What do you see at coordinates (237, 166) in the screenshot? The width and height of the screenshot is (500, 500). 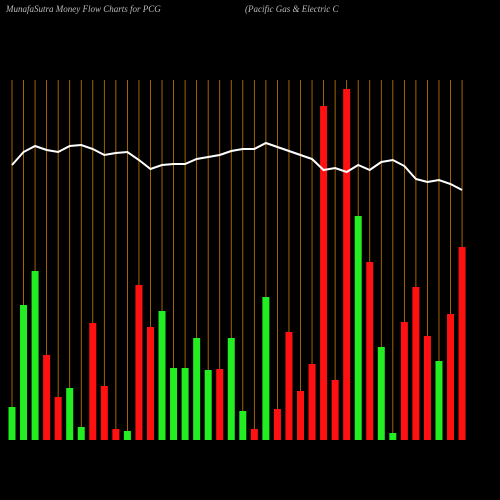 I see `money-flow-line` at bounding box center [237, 166].